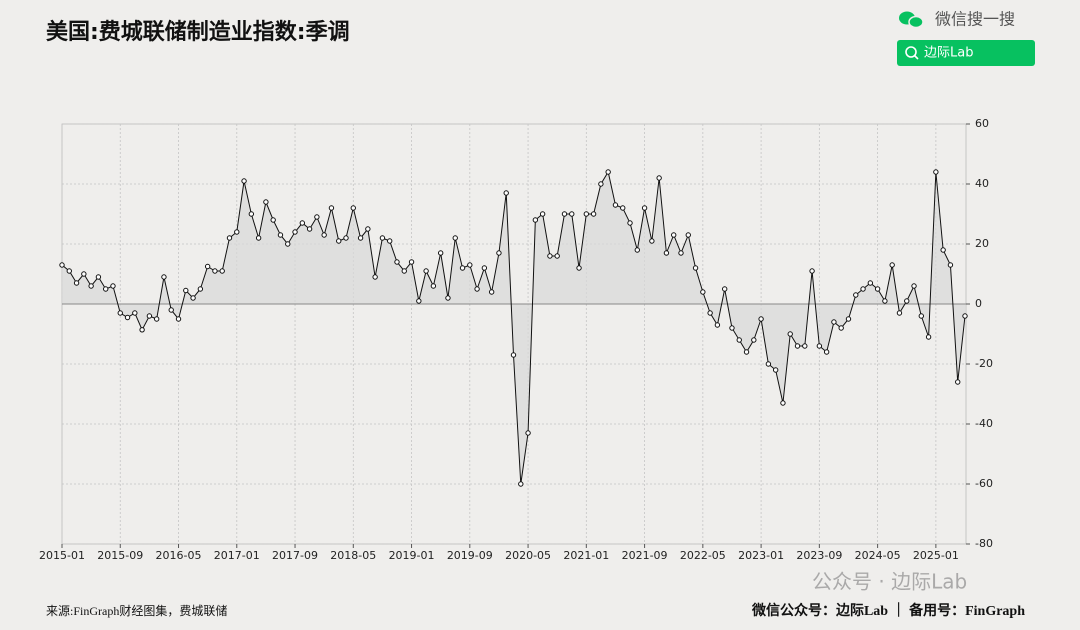 The image size is (1080, 630). What do you see at coordinates (295, 555) in the screenshot?
I see `x-tick-label: 2017-09` at bounding box center [295, 555].